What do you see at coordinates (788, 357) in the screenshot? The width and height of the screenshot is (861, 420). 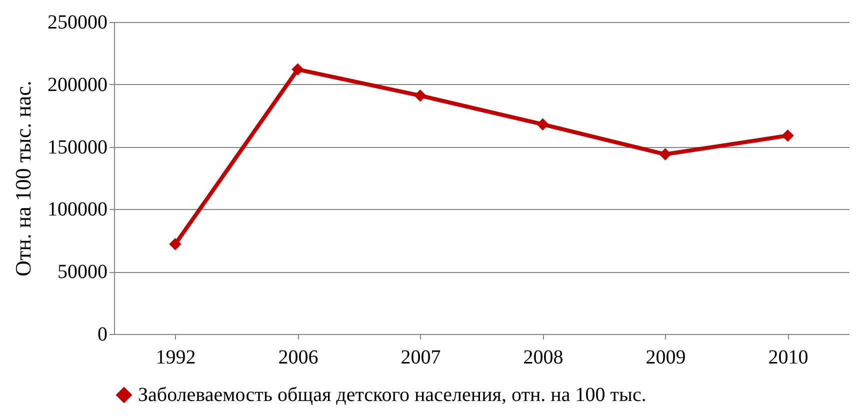 I see `x-tick-label: 2010` at bounding box center [788, 357].